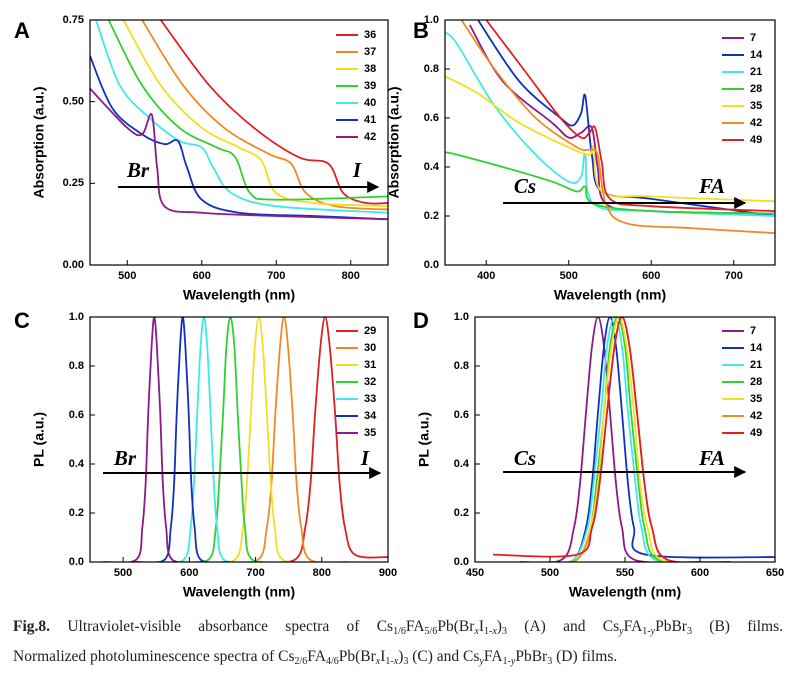 The width and height of the screenshot is (796, 677). I want to click on legend-label: 41, so click(370, 120).